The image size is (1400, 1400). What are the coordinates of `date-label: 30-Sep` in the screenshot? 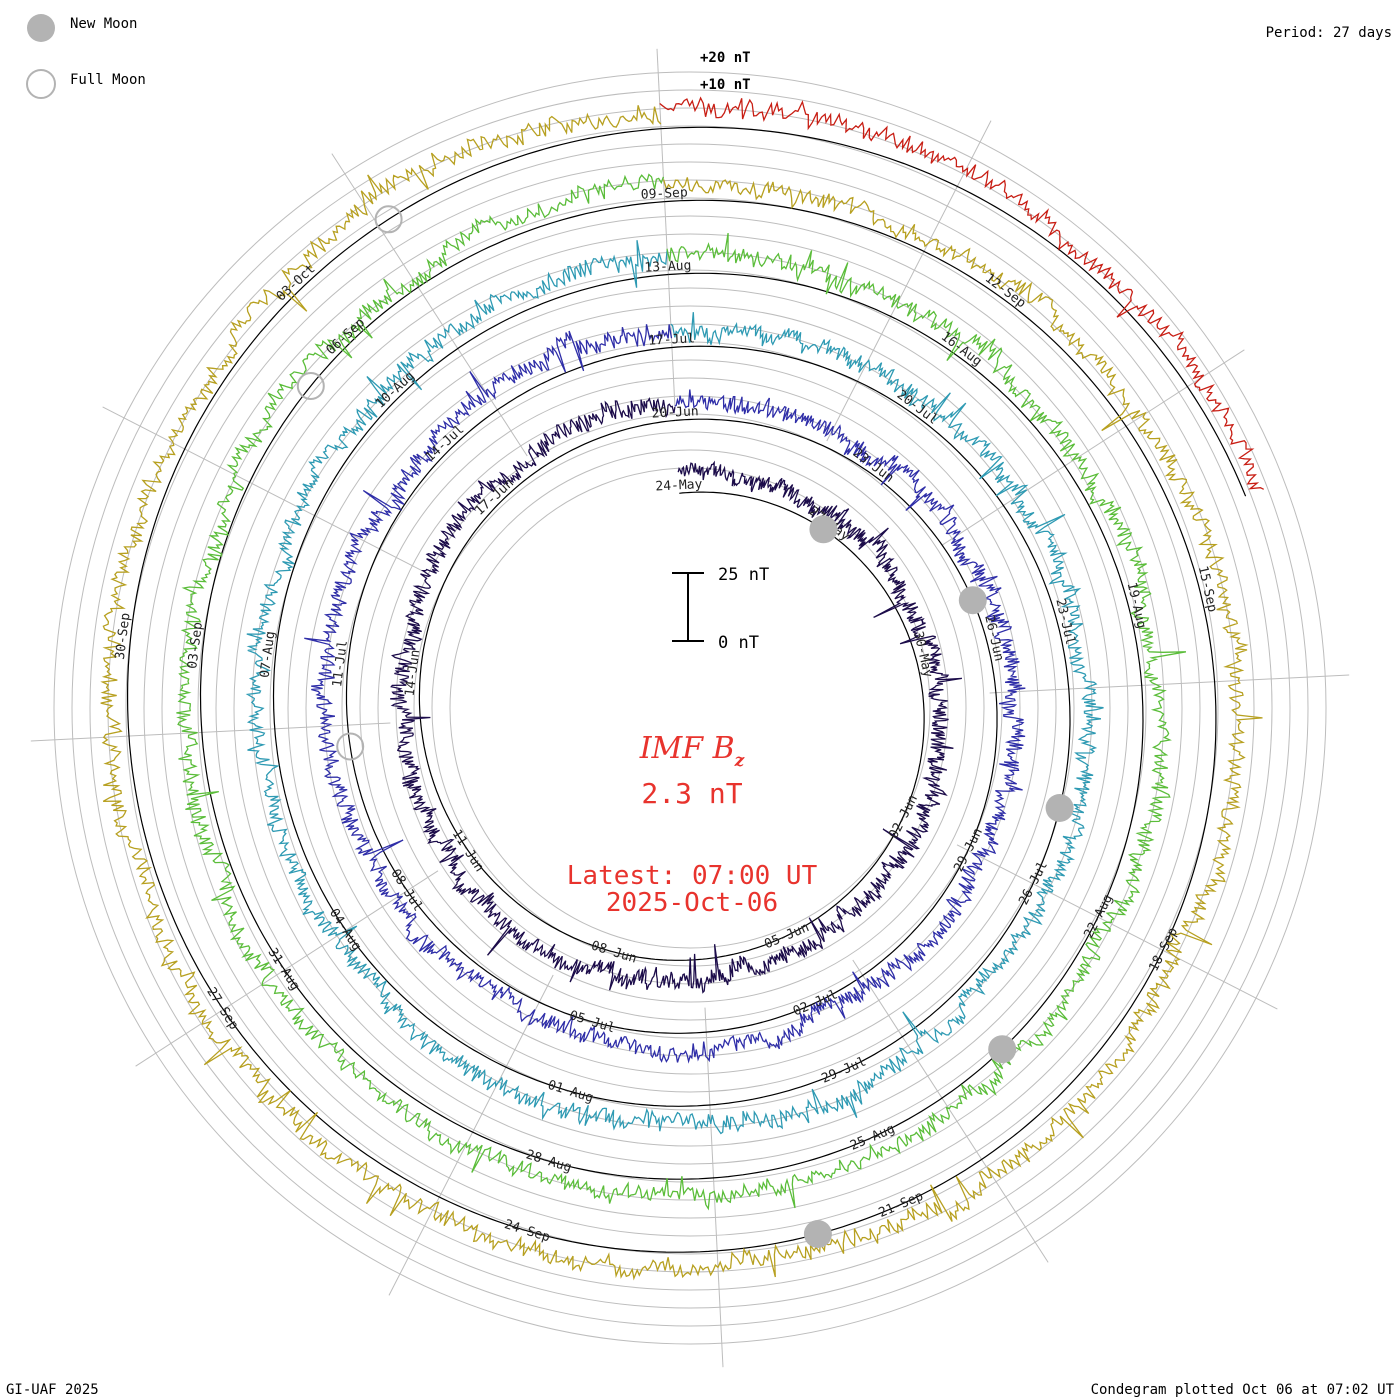 It's located at (123, 636).